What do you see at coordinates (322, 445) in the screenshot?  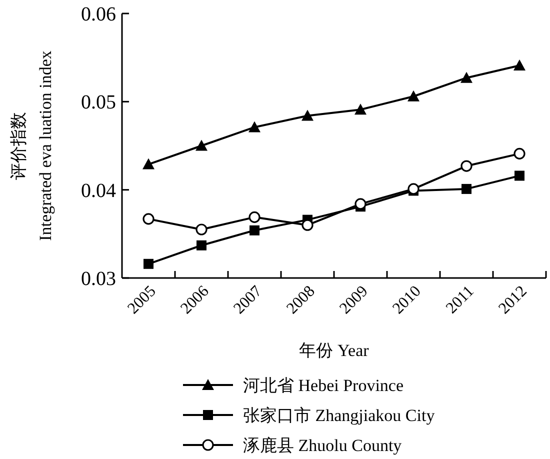 I see `legend-label: 涿鹿县 Zhuolu County` at bounding box center [322, 445].